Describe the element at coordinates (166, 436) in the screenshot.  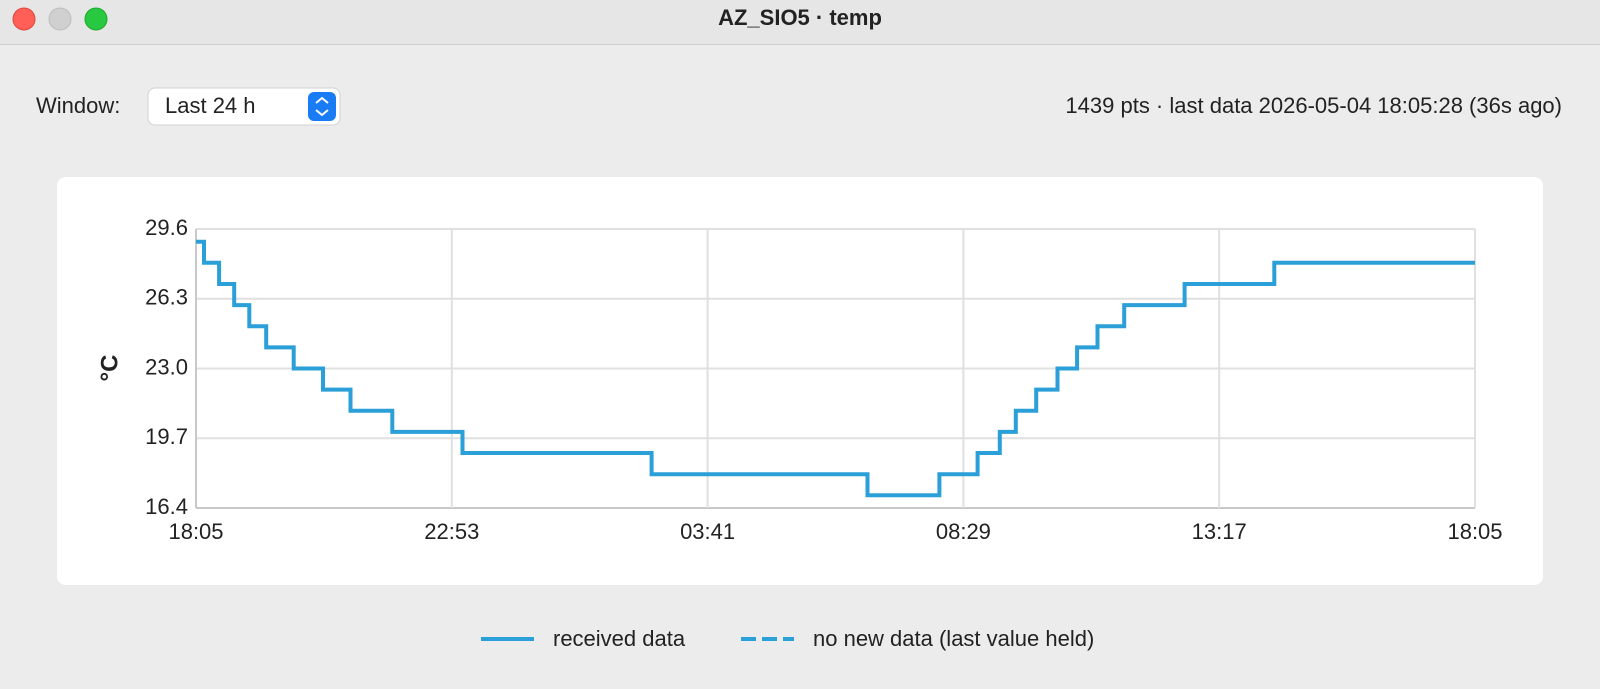
I see `y-tick-label: 19.7` at that location.